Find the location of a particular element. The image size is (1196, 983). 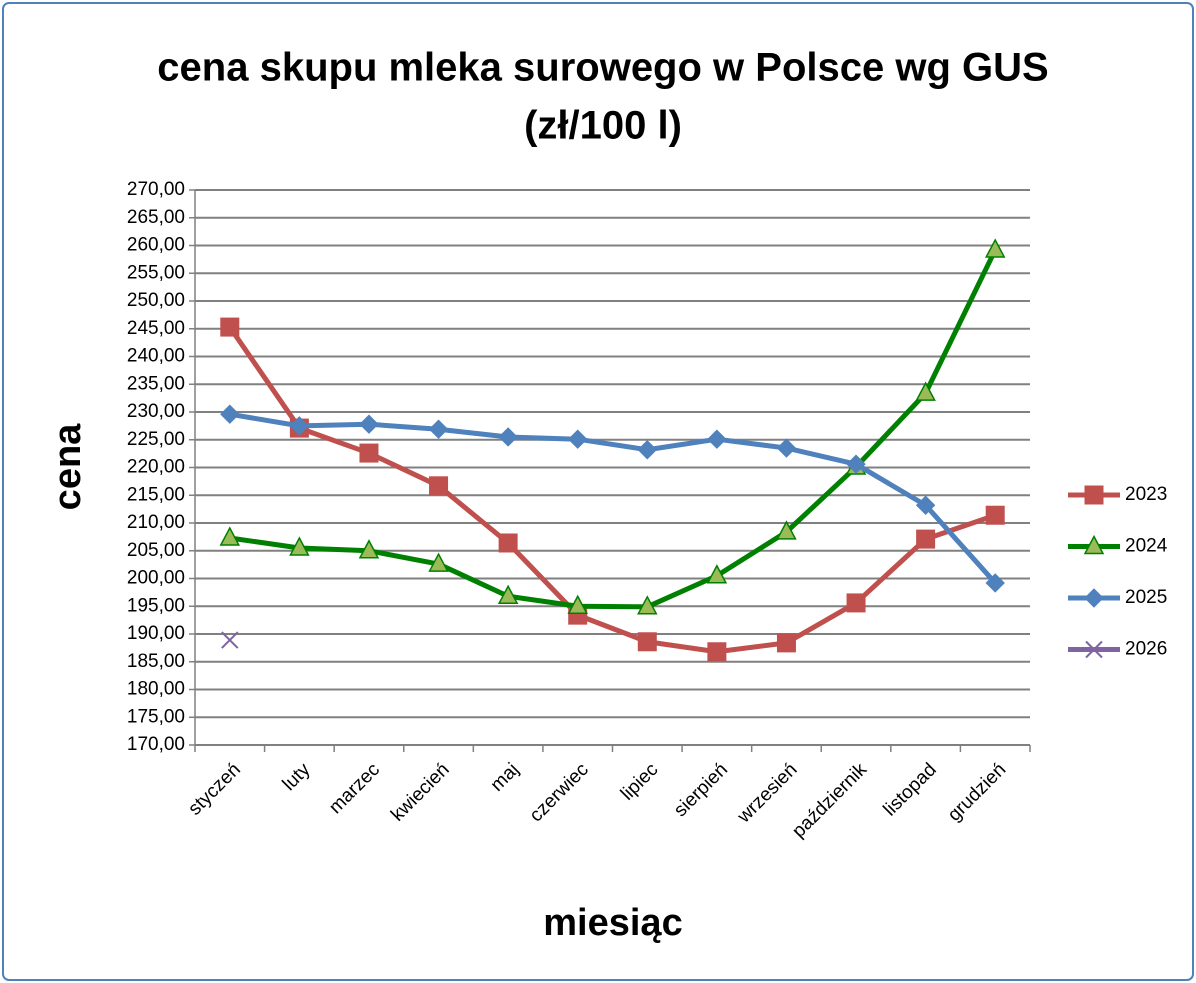

y-tick-label: 215,00 is located at coordinates (156, 494).